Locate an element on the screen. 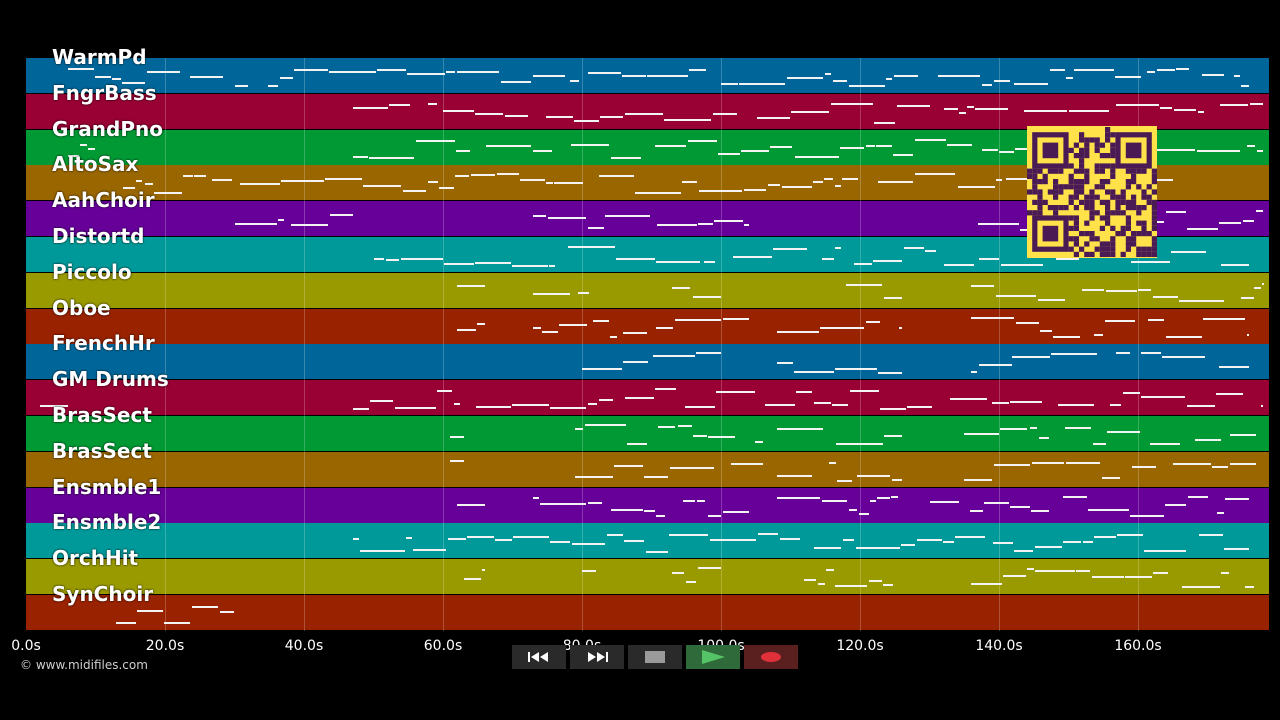  stop-button is located at coordinates (655, 657).